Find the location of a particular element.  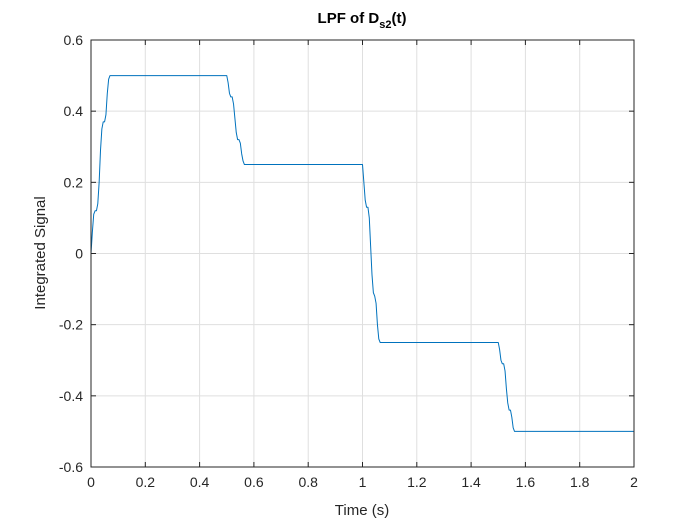

x-tick-labels: 0 0.2 0.4 0.6 0.8 1 1.2 1.4 1.6 1.8 2 is located at coordinates (362, 482).